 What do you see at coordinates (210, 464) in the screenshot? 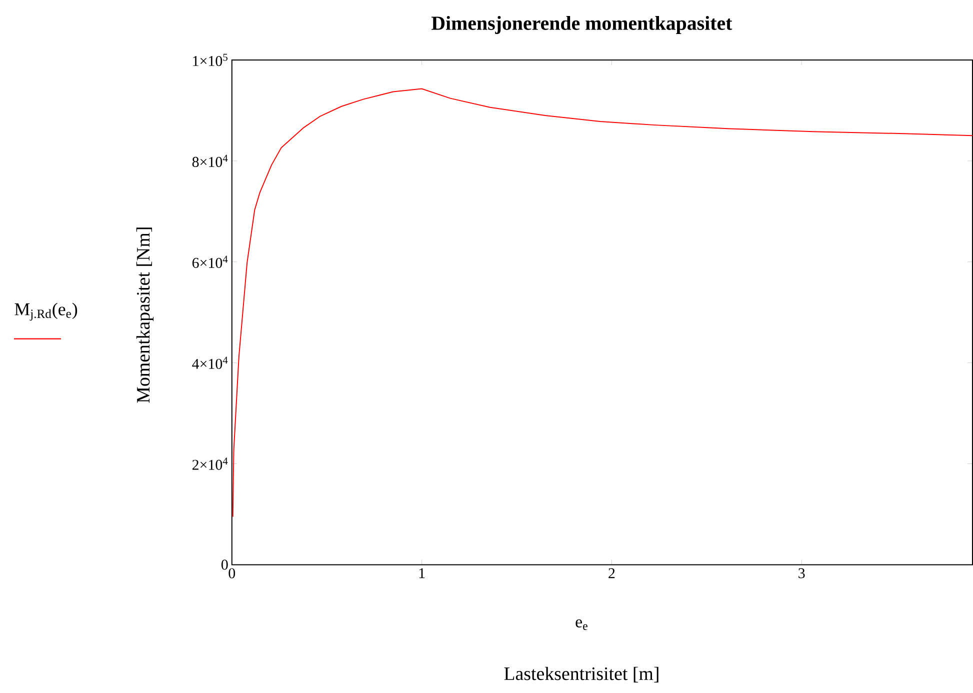
I see `y-tick-label: 2×10$^{4}$` at bounding box center [210, 464].